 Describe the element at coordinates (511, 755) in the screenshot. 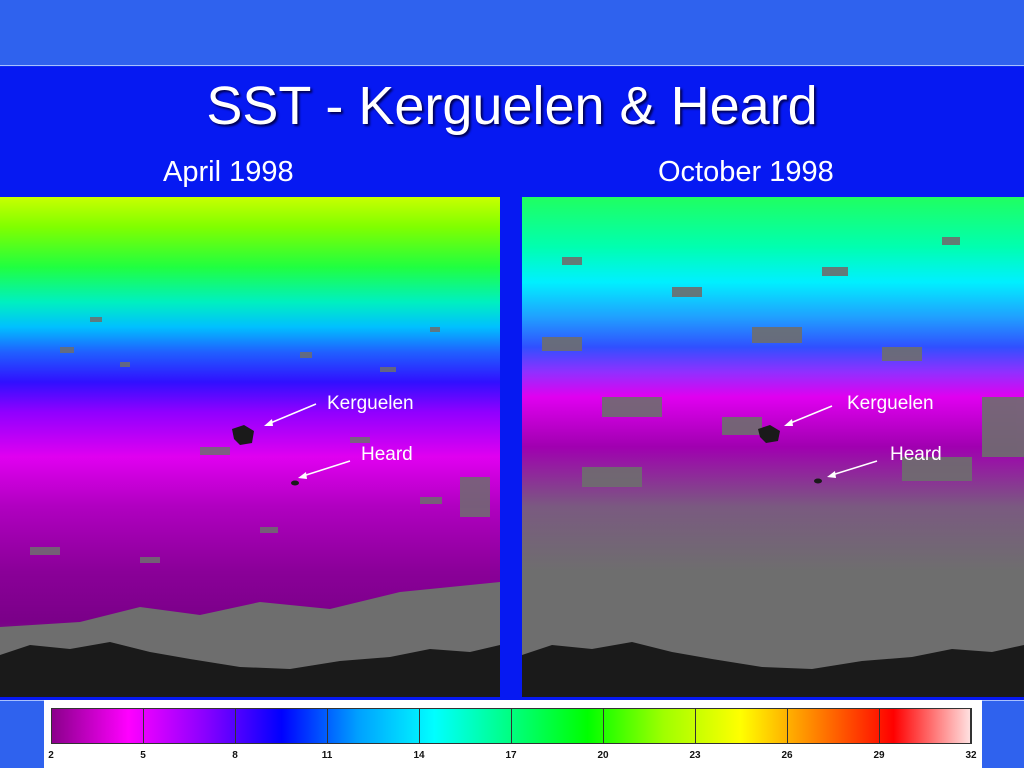

I see `legend-tick-label: 17` at that location.